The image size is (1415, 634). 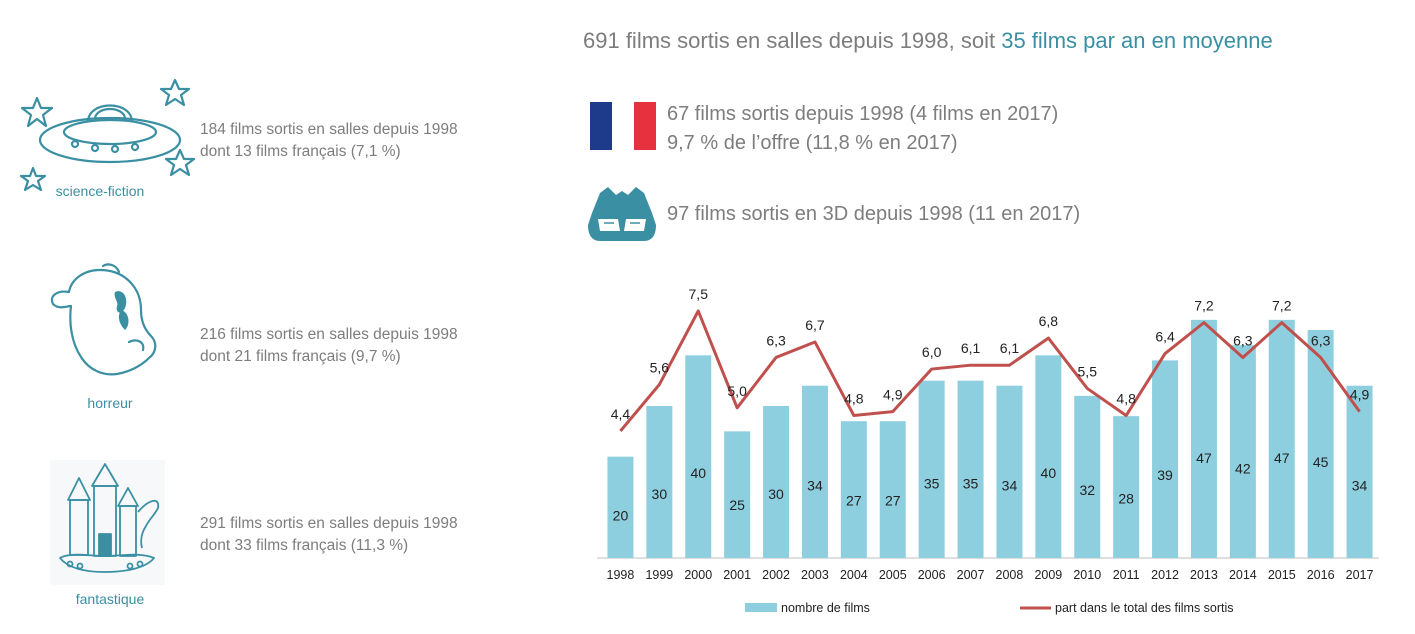 I want to click on line-value-label: 5,5, so click(x=1088, y=371).